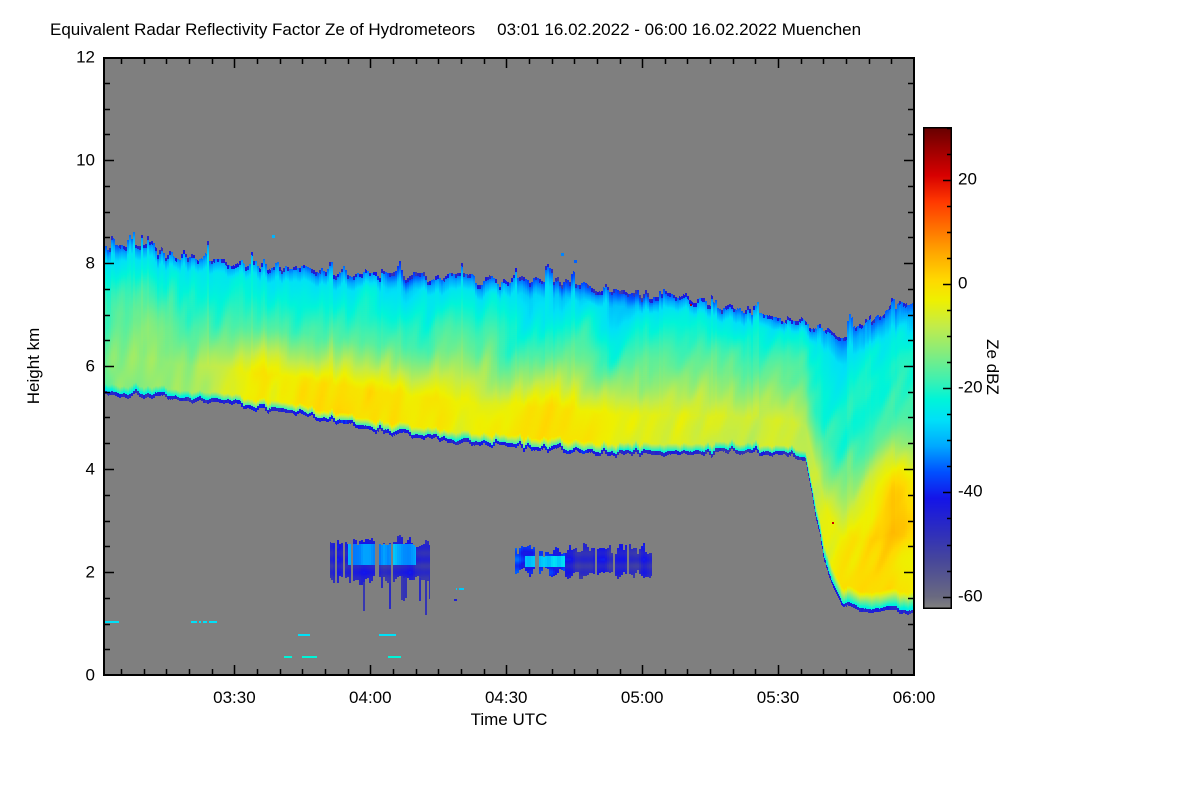 The height and width of the screenshot is (800, 1200). What do you see at coordinates (370, 697) in the screenshot?
I see `x-tick-label: 04:00` at bounding box center [370, 697].